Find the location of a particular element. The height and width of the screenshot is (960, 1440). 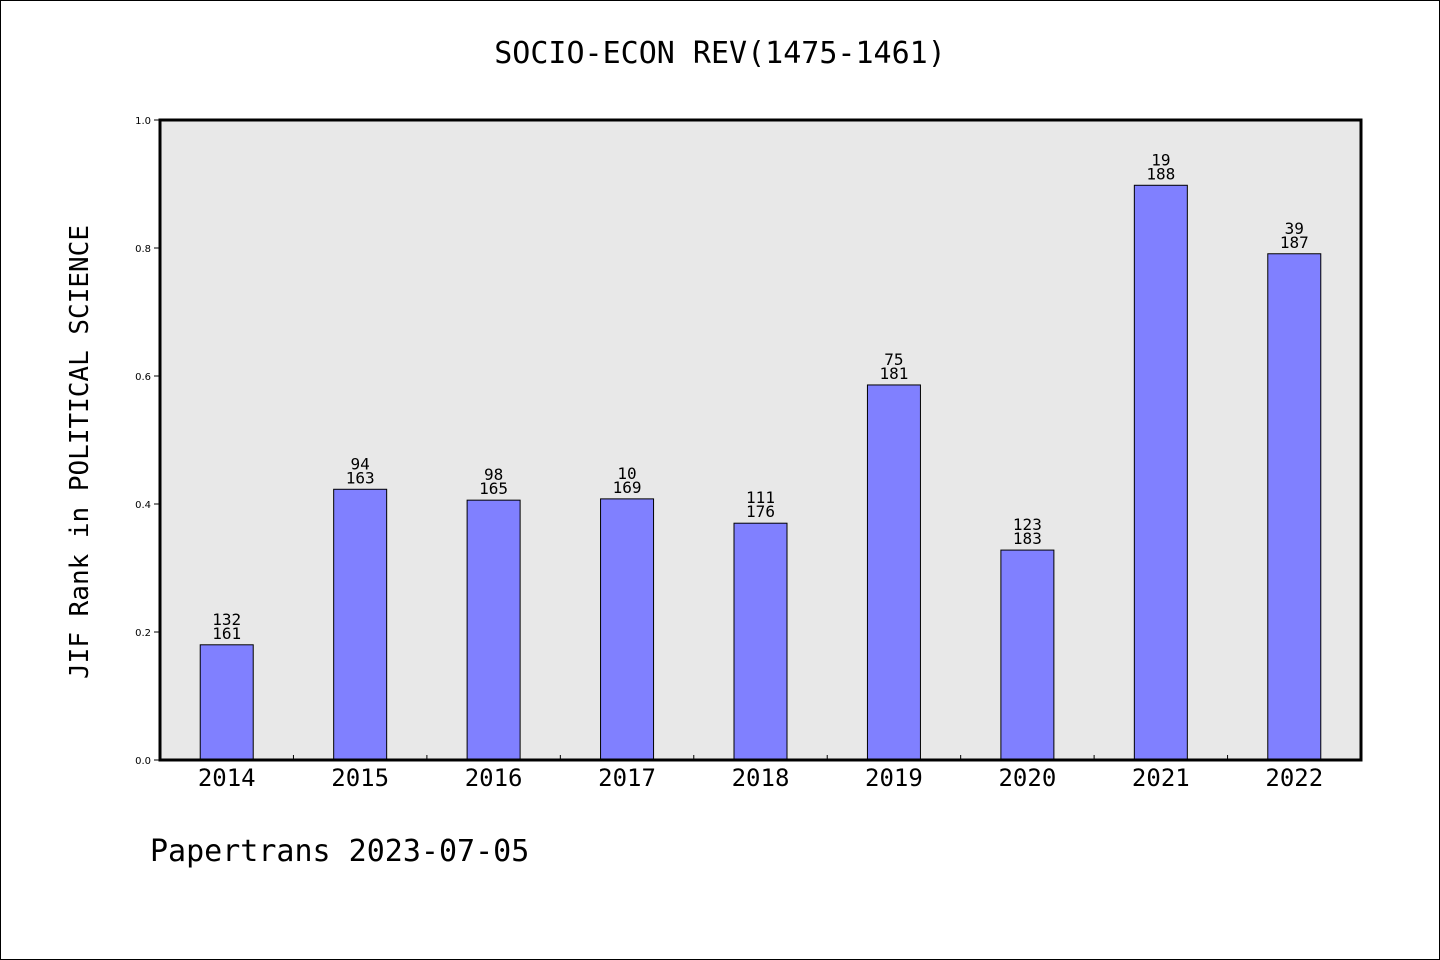

total-label: 188 is located at coordinates (1160, 173).